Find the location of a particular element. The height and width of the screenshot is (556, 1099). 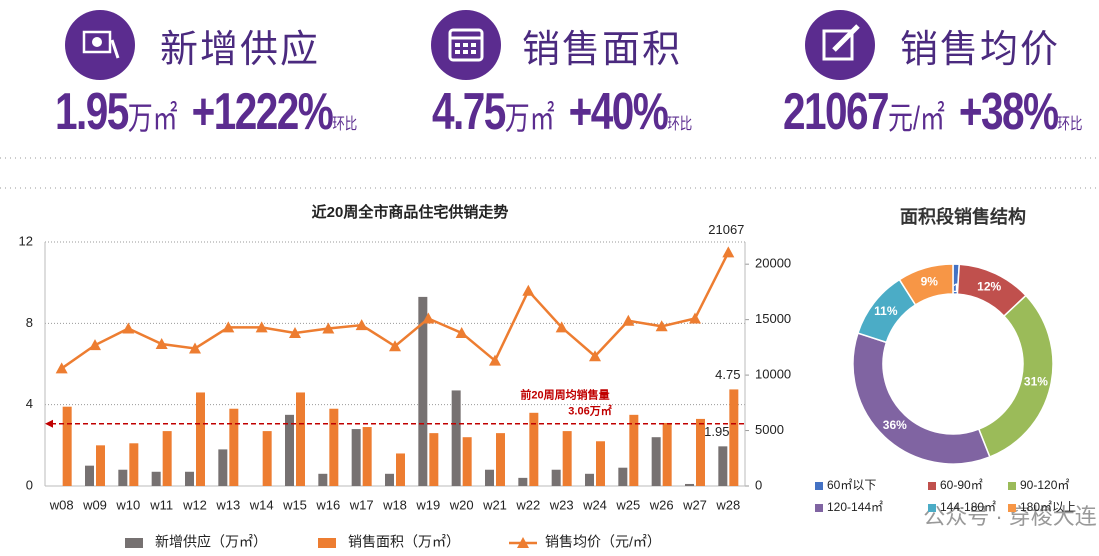

x-tick-label: w28 is located at coordinates (727, 504).